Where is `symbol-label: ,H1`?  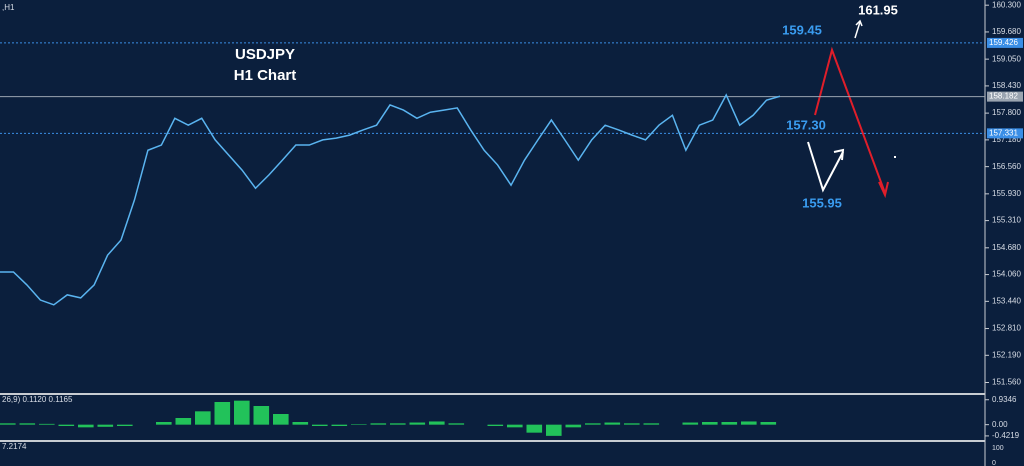
symbol-label: ,H1 is located at coordinates (8, 7).